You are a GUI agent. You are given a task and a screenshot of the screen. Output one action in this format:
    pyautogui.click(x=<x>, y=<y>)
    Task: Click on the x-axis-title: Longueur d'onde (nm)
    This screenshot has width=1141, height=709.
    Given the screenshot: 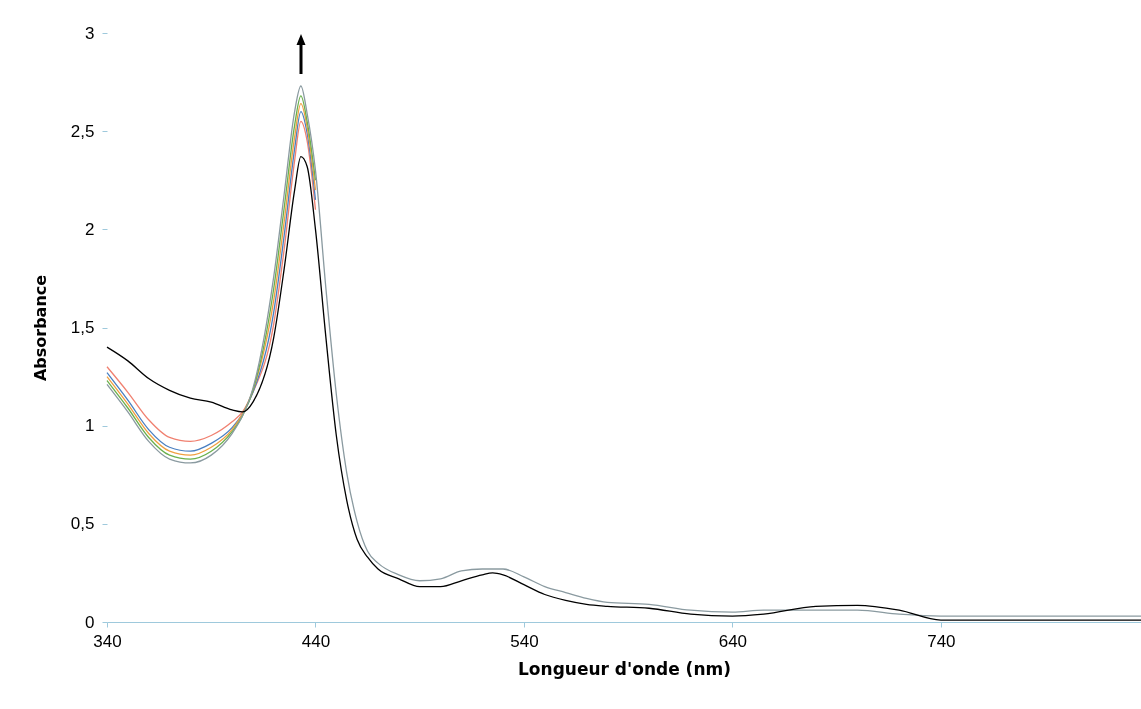 What is the action you would take?
    pyautogui.click(x=624, y=668)
    